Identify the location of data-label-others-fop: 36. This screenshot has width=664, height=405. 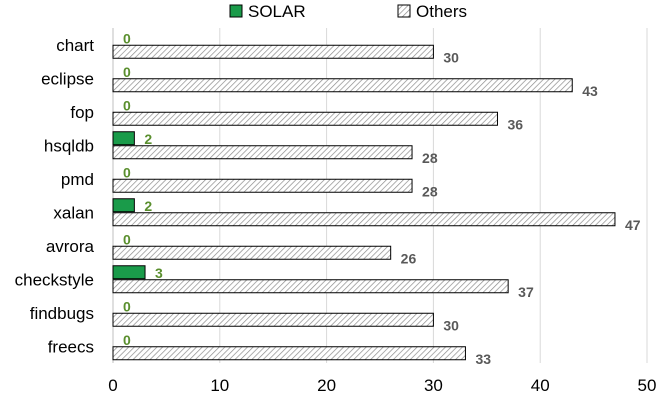
(515, 124).